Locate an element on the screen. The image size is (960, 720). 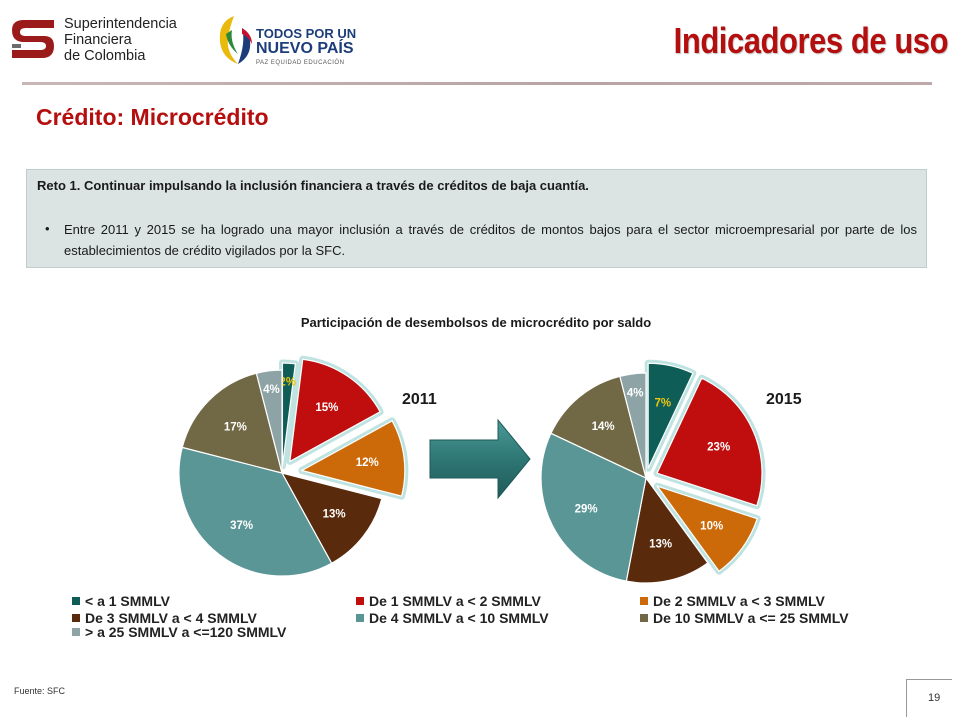
sfc-logo-text: Superintendencia Financiera de Colombia is located at coordinates (120, 40).